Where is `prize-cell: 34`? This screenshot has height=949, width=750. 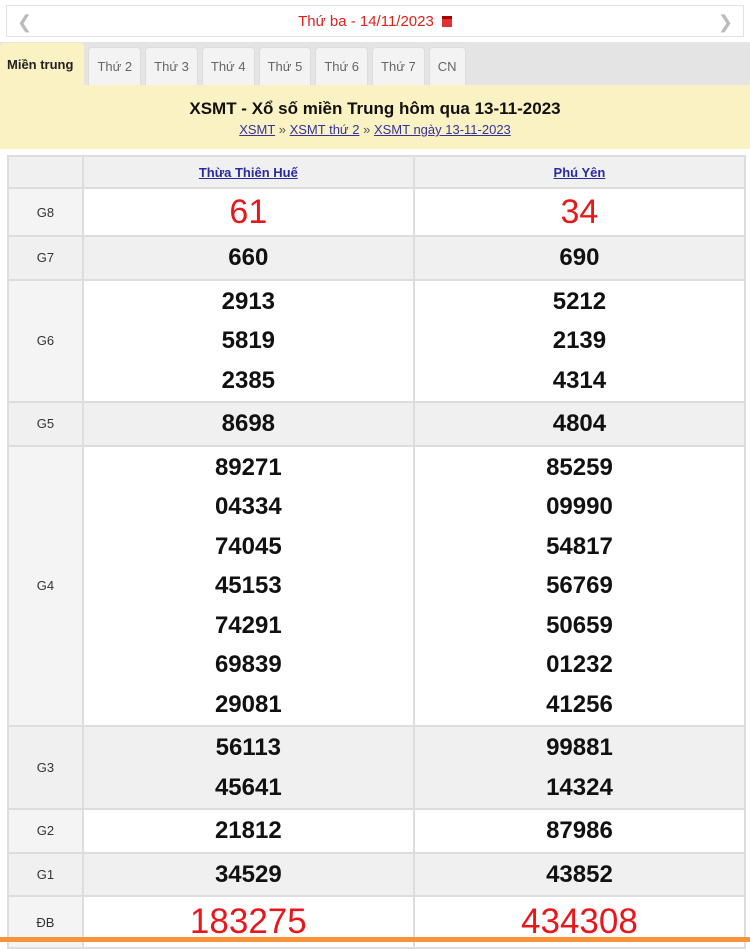
prize-cell: 34 is located at coordinates (579, 212).